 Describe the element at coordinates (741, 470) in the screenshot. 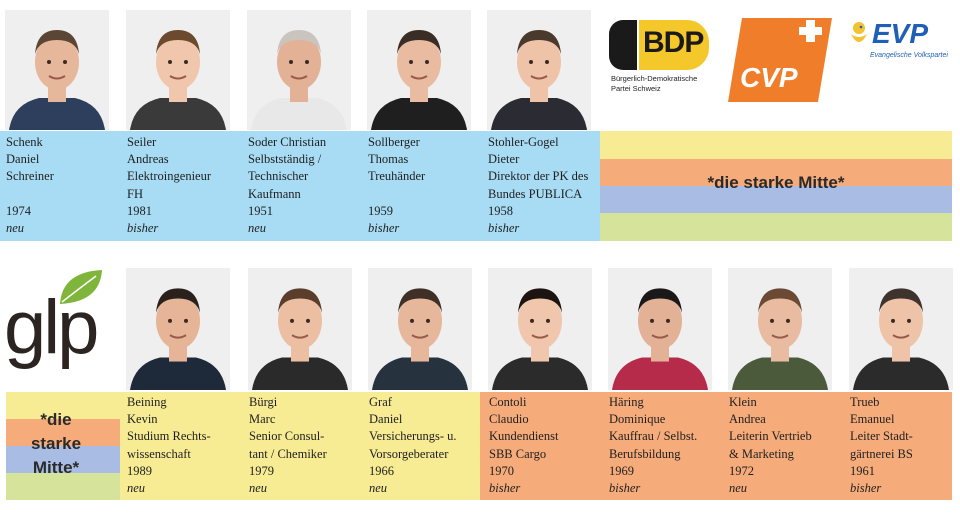

I see `candidate-birth-year: 1972` at that location.